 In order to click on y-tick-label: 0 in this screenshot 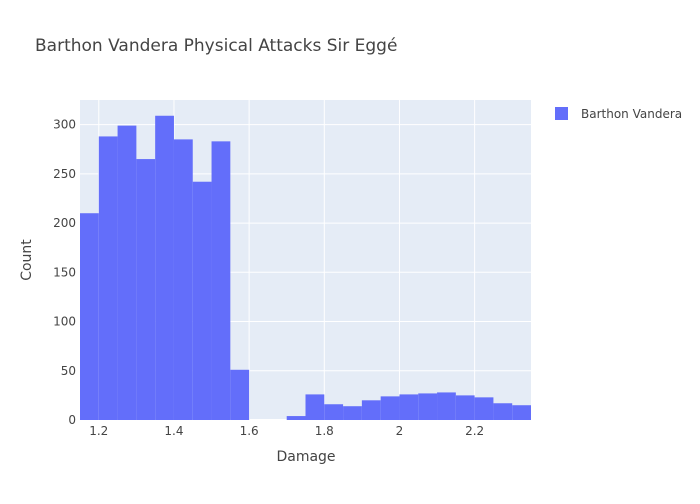, I will do `click(72, 420)`.